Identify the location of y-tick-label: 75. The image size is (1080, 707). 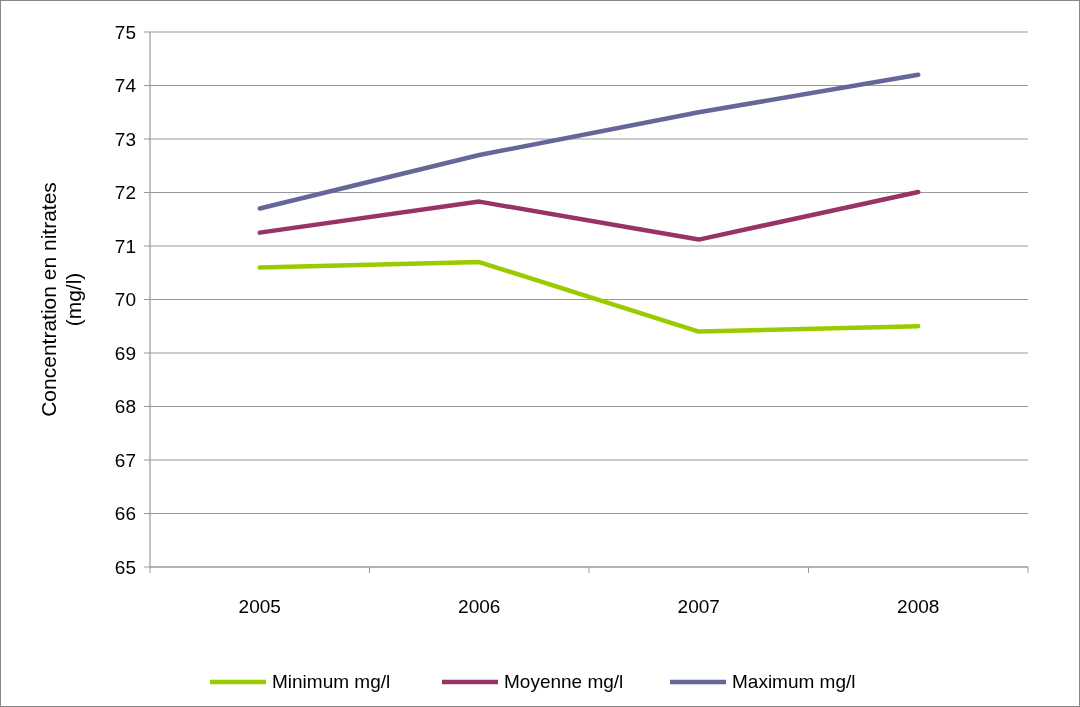
(125, 32).